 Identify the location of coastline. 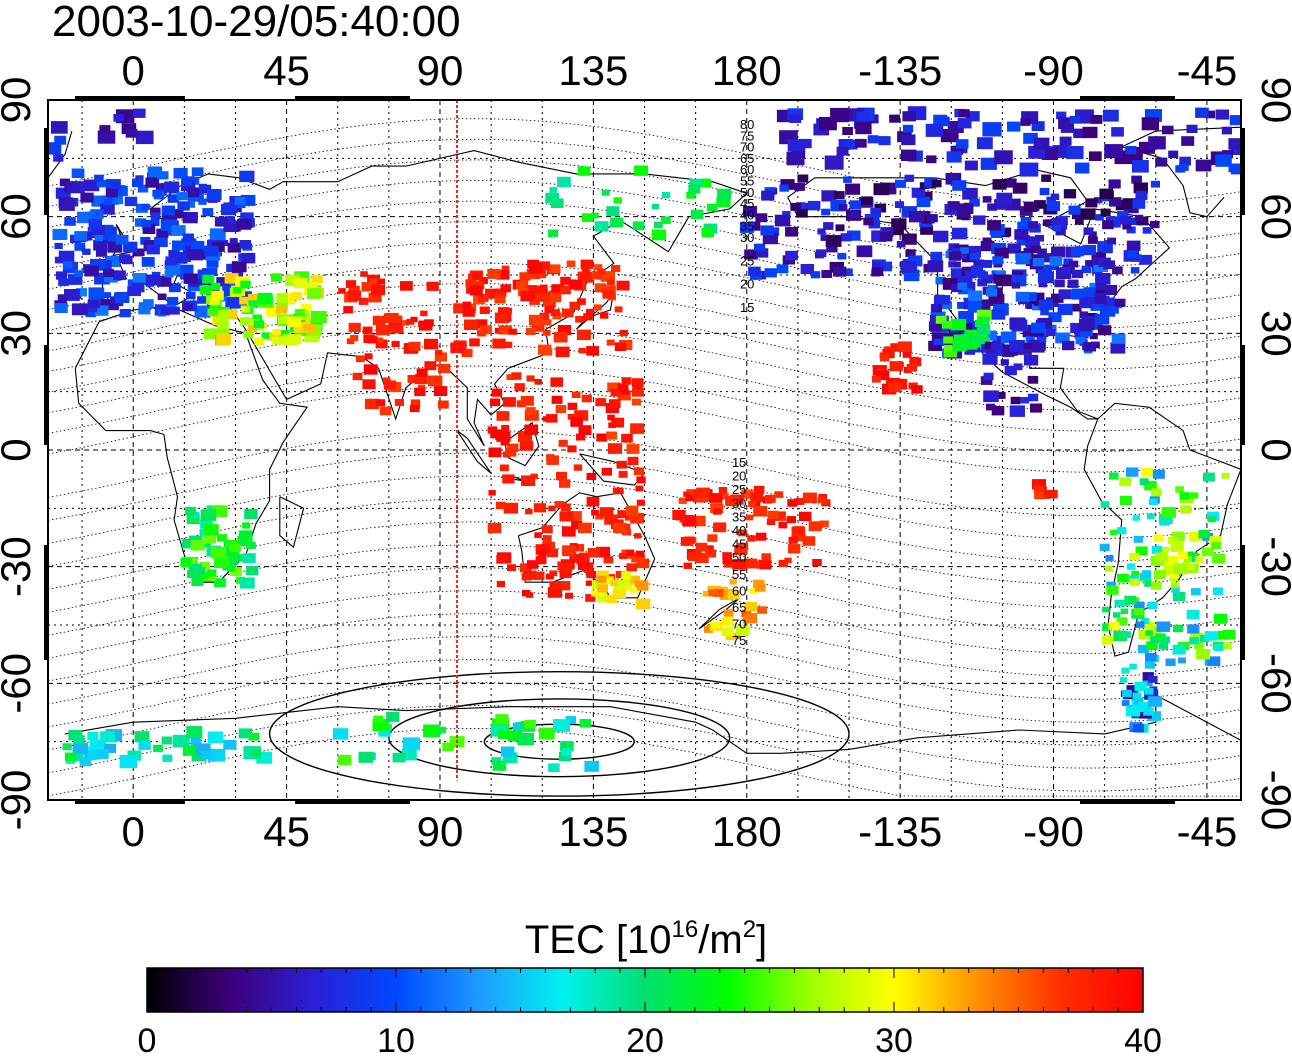
(191, 444).